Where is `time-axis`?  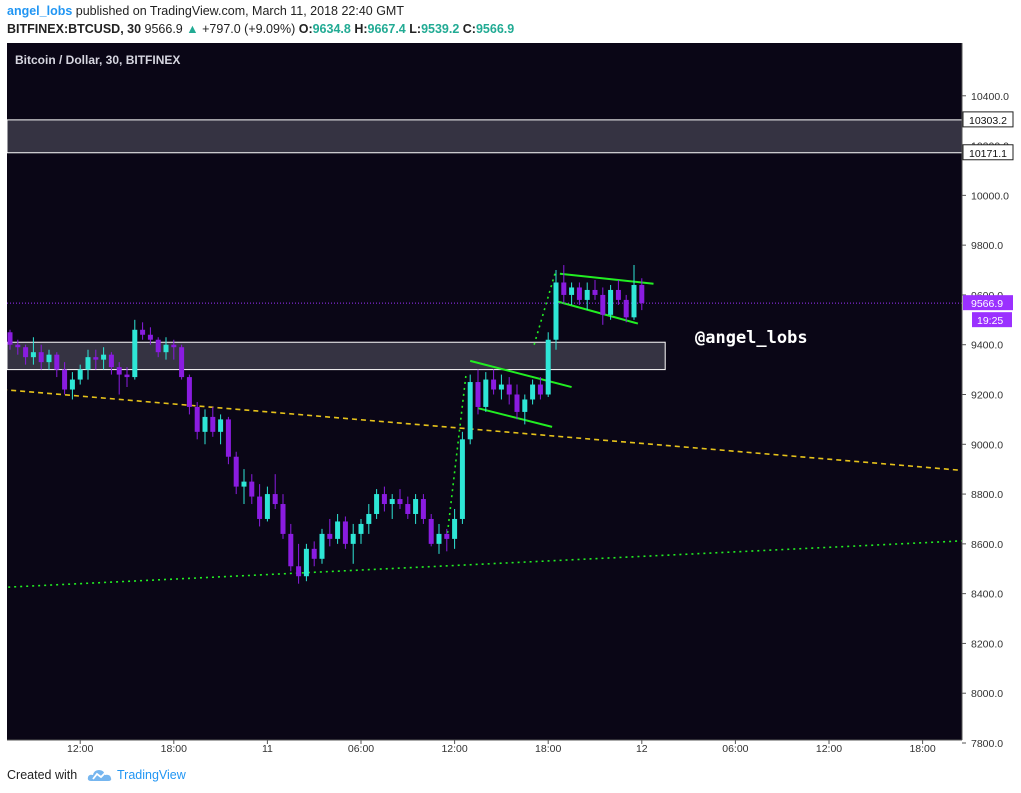
time-axis is located at coordinates (484, 747).